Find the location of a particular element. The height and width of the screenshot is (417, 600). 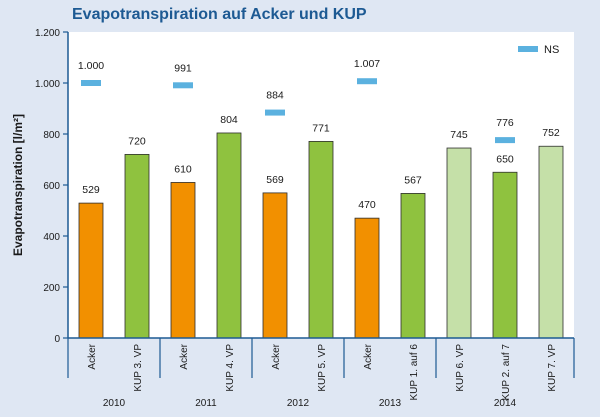

bar-value-label: 610 is located at coordinates (183, 169).